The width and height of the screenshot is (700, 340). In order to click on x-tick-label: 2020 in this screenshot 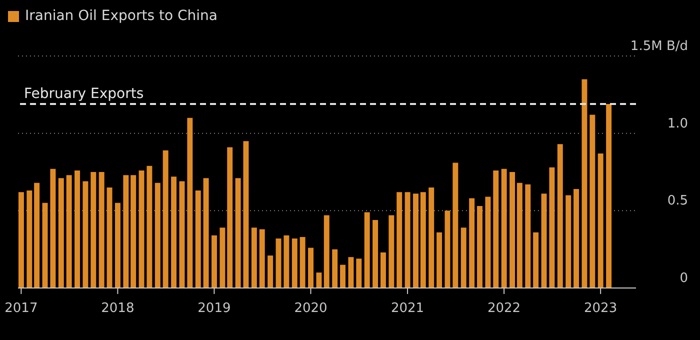, I will do `click(311, 308)`.